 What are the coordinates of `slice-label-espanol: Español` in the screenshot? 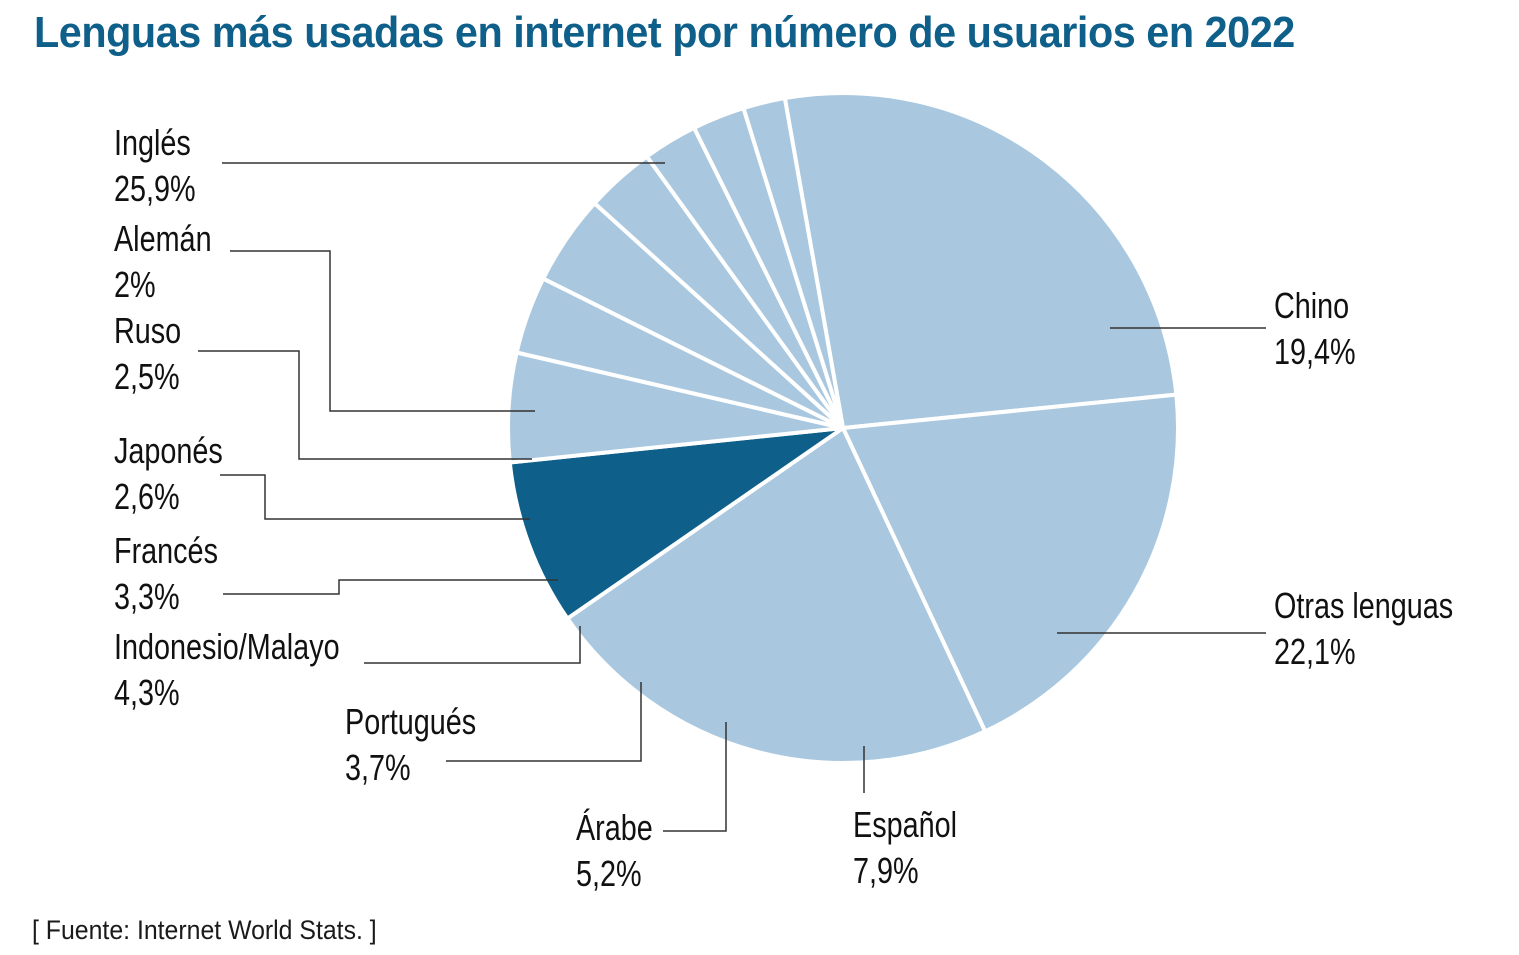 It's located at (905, 824).